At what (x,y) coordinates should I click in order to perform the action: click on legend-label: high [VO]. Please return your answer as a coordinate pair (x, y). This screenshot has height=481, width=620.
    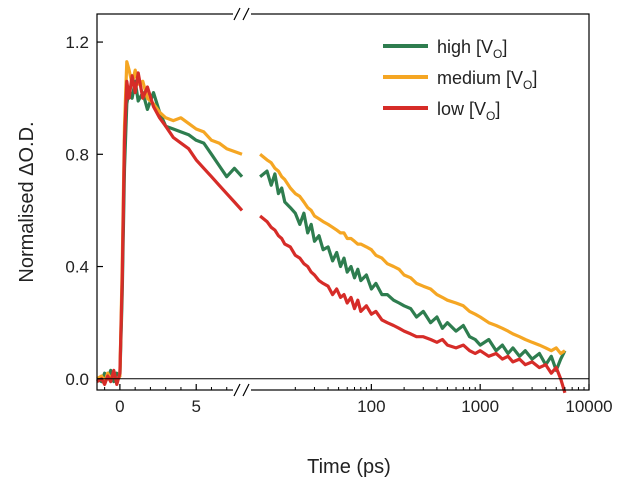
    Looking at the image, I should click on (472, 49).